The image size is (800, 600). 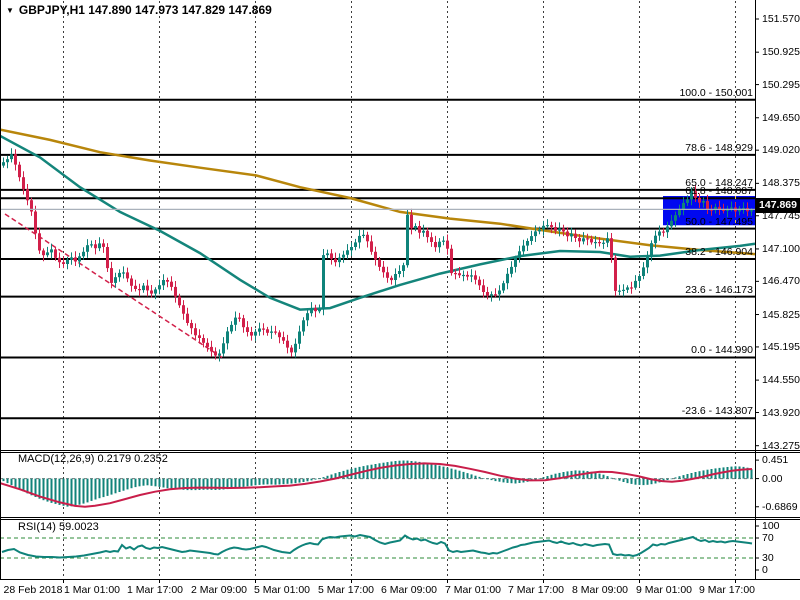 I want to click on time-label: 6 Mar 09:00, so click(x=409, y=590).